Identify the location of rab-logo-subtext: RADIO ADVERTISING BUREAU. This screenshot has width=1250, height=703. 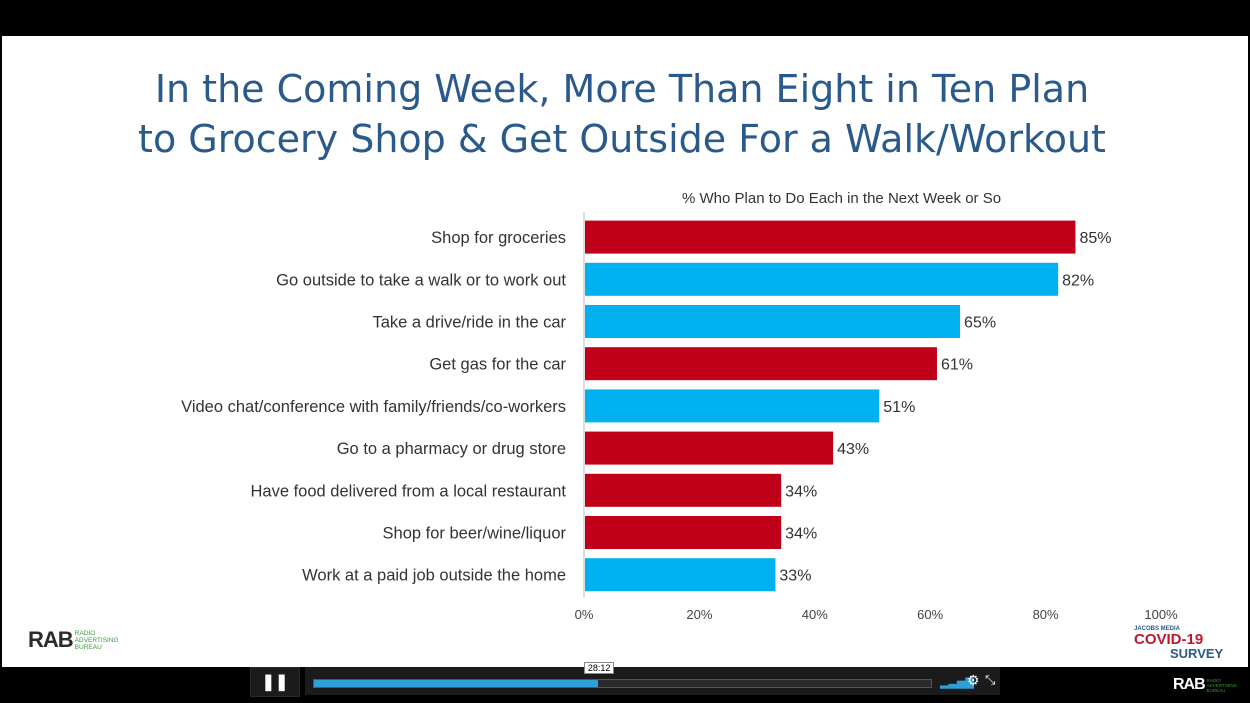
(96, 640).